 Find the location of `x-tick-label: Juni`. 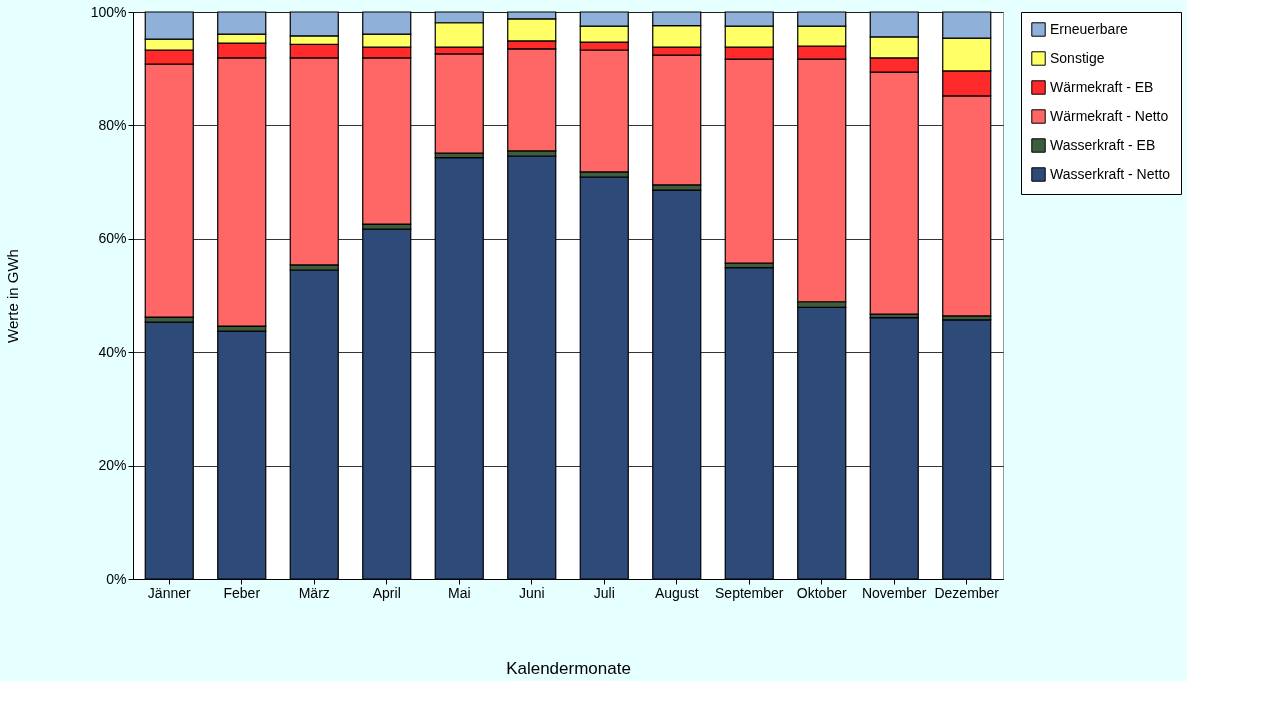

x-tick-label: Juni is located at coordinates (531, 592).